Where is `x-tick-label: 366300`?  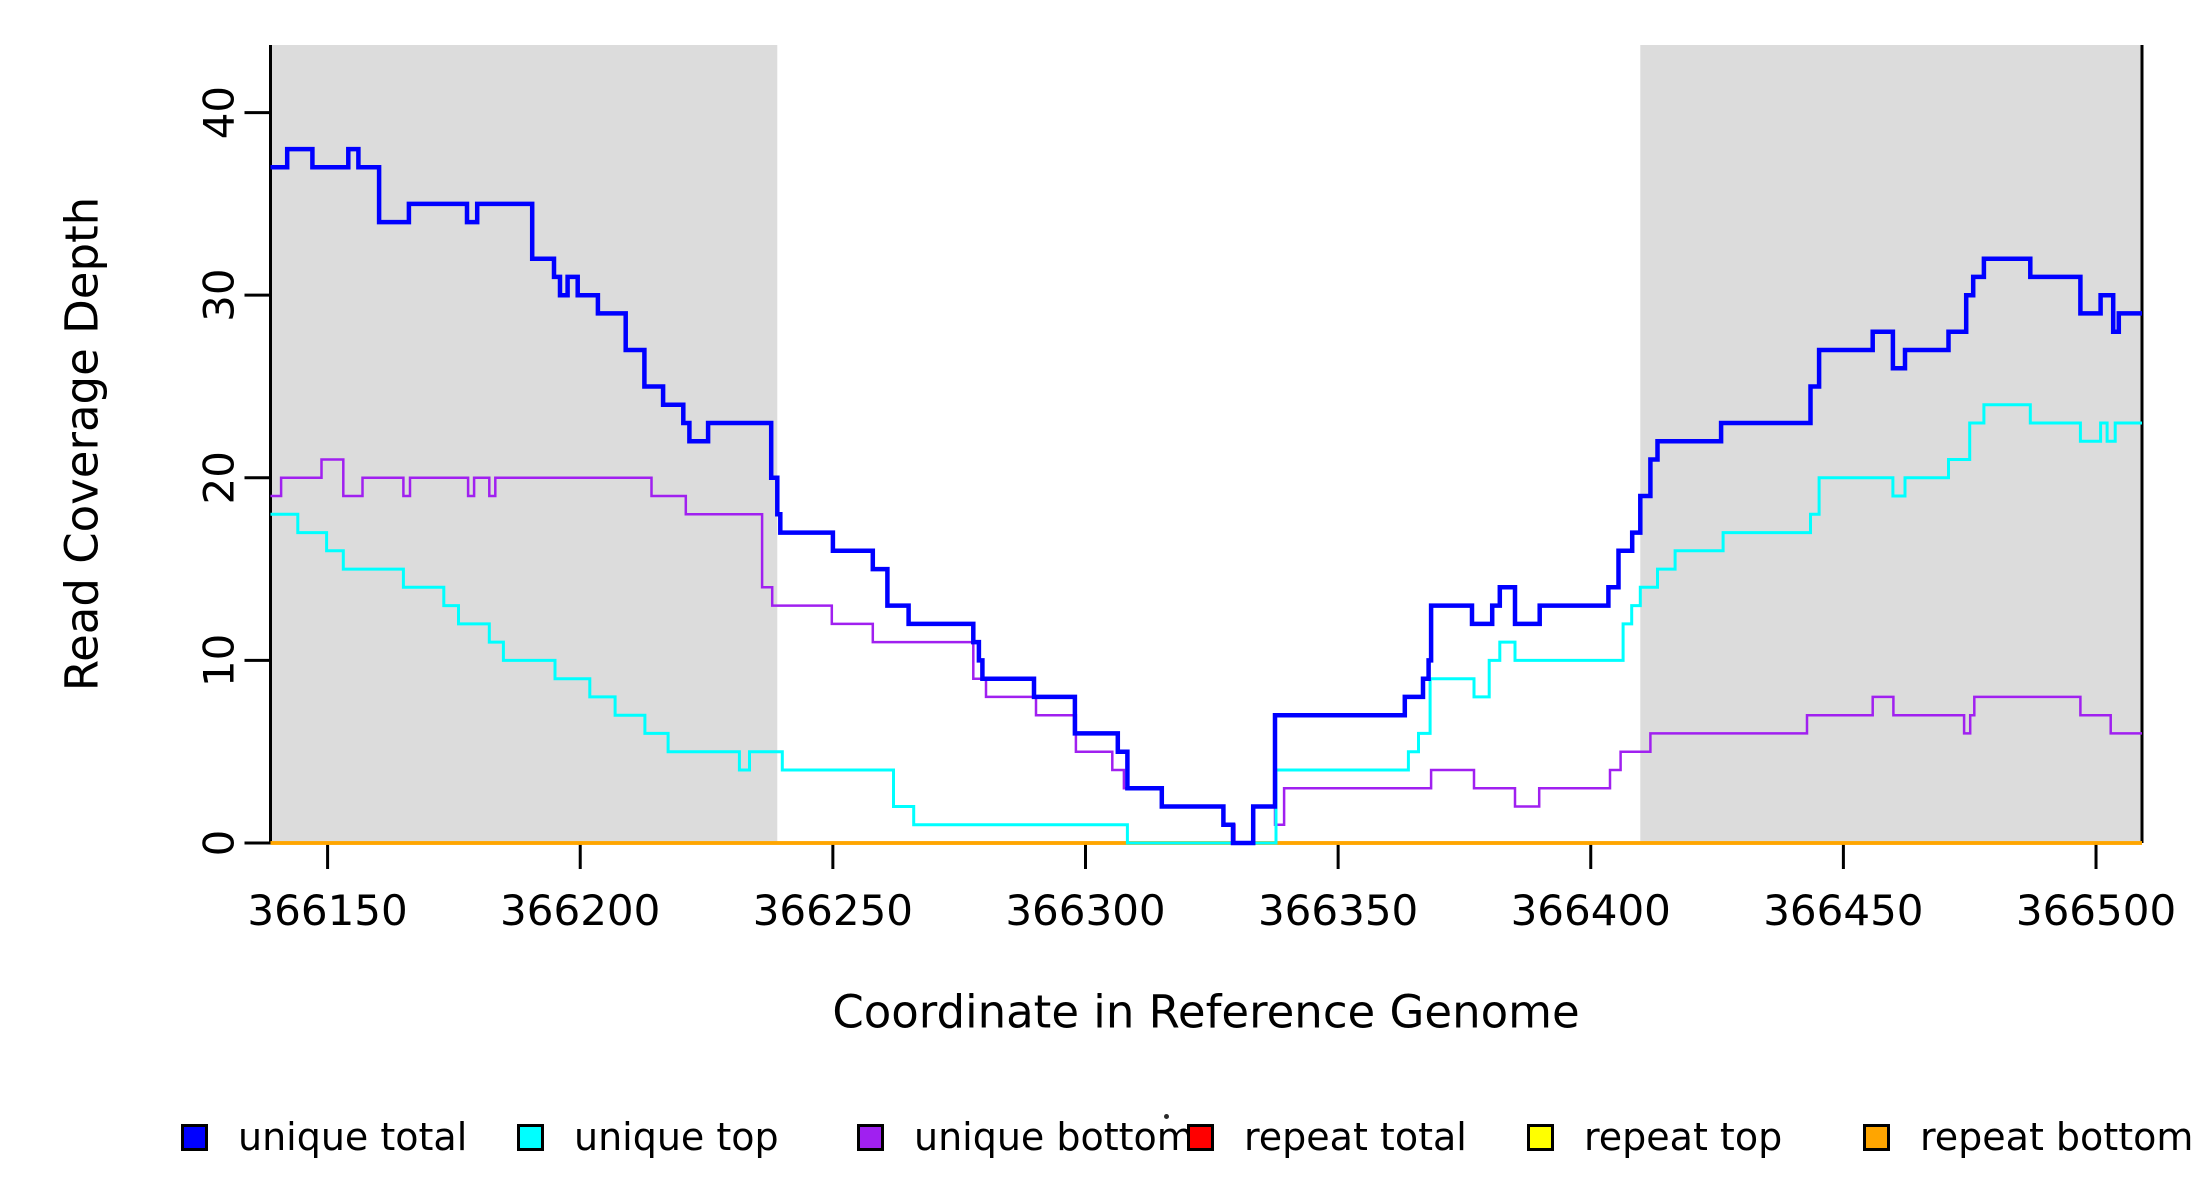 x-tick-label: 366300 is located at coordinates (1085, 910).